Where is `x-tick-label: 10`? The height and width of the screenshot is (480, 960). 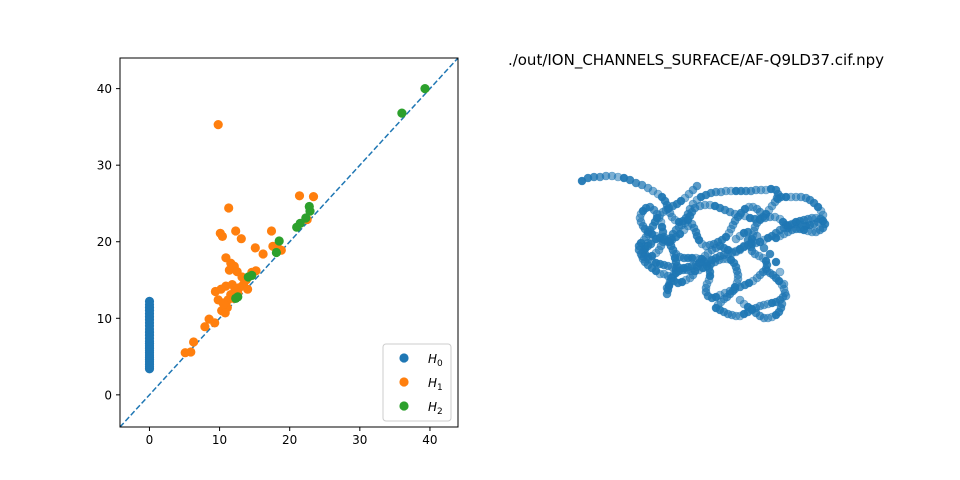 x-tick-label: 10 is located at coordinates (219, 440).